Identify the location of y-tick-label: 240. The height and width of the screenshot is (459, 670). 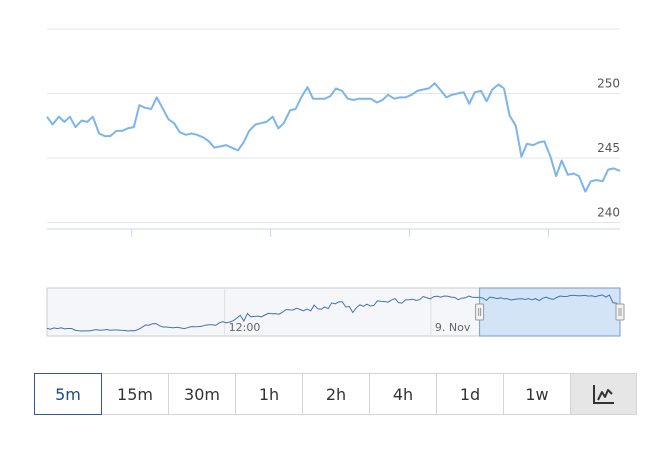
(608, 213).